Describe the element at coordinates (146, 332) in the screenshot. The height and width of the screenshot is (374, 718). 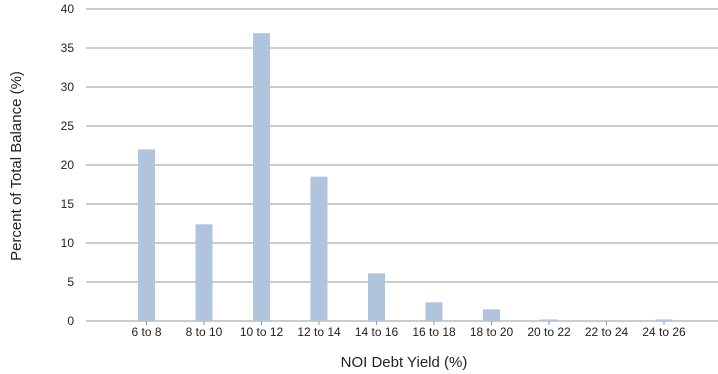
I see `x-tick-label: 6 to 8` at that location.